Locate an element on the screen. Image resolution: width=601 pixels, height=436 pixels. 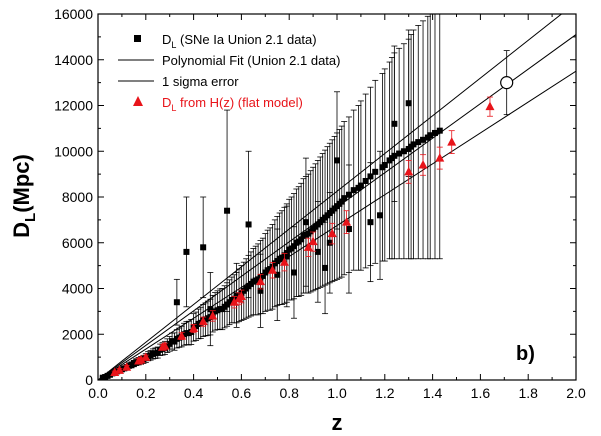
legend-label-rest: from H(z) (flat model) is located at coordinates (239, 102).